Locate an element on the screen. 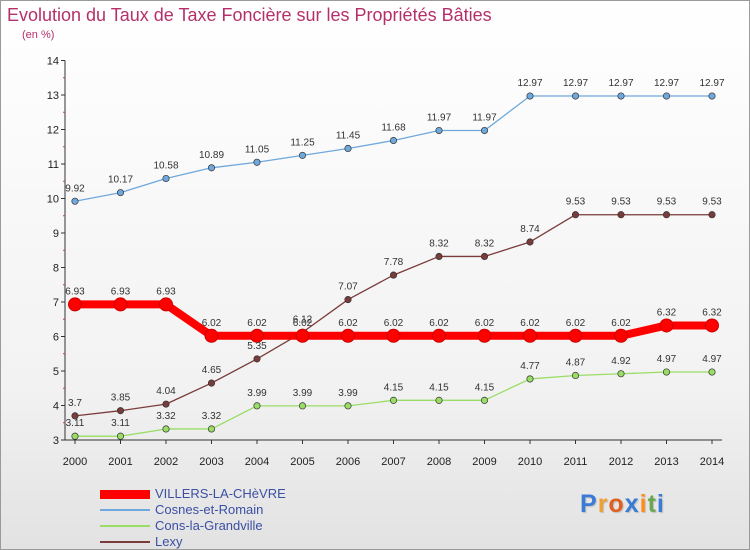 The height and width of the screenshot is (550, 750). data-label: 4.65 is located at coordinates (212, 370).